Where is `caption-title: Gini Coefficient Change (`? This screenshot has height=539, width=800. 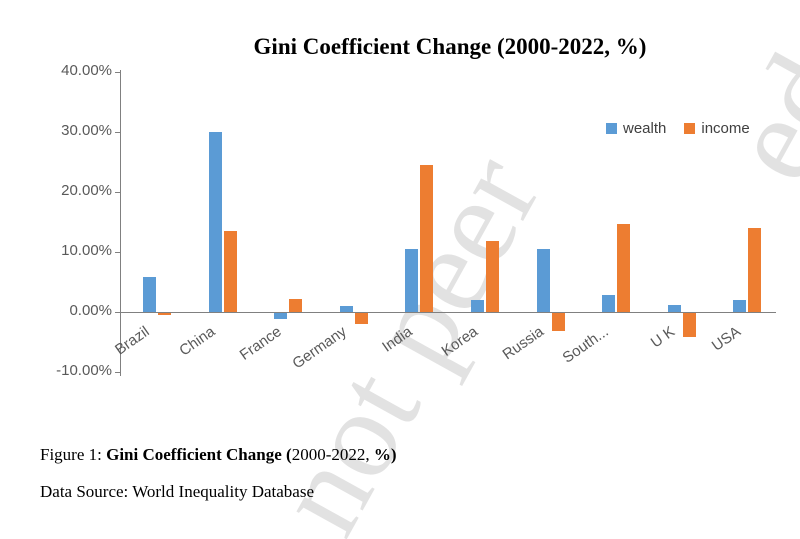 caption-title: Gini Coefficient Change ( is located at coordinates (199, 454).